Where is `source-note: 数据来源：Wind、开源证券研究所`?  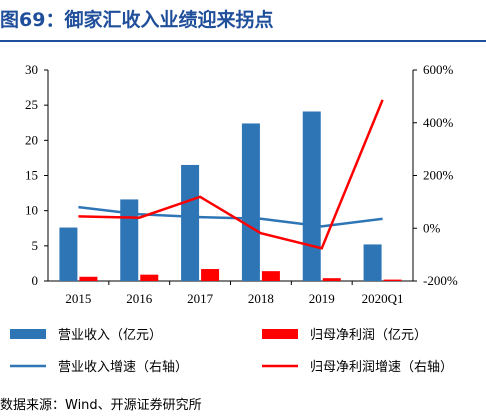 source-note: 数据来源：Wind、开源证券研究所 is located at coordinates (101, 405).